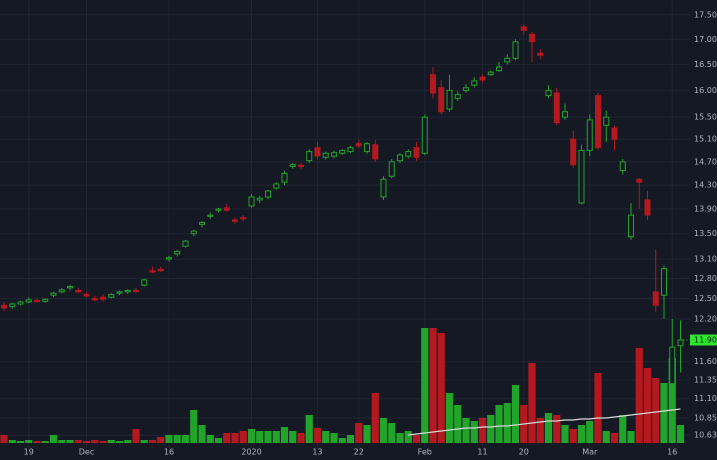 The height and width of the screenshot is (460, 717). I want to click on y-tick-label: 13.90, so click(705, 209).